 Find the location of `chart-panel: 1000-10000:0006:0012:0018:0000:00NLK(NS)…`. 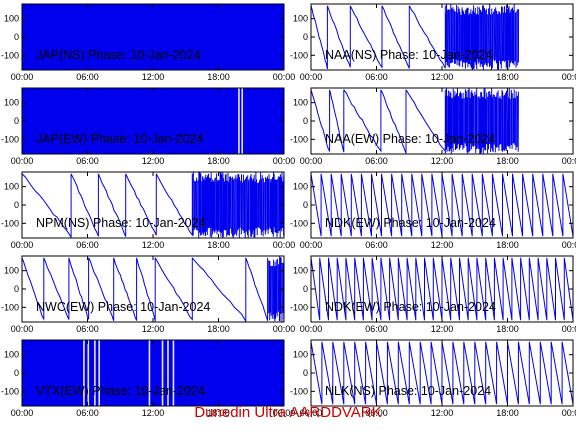

chart-panel: 1000-10000:0006:0012:0018:0000:00NLK(NS)… is located at coordinates (433, 378).